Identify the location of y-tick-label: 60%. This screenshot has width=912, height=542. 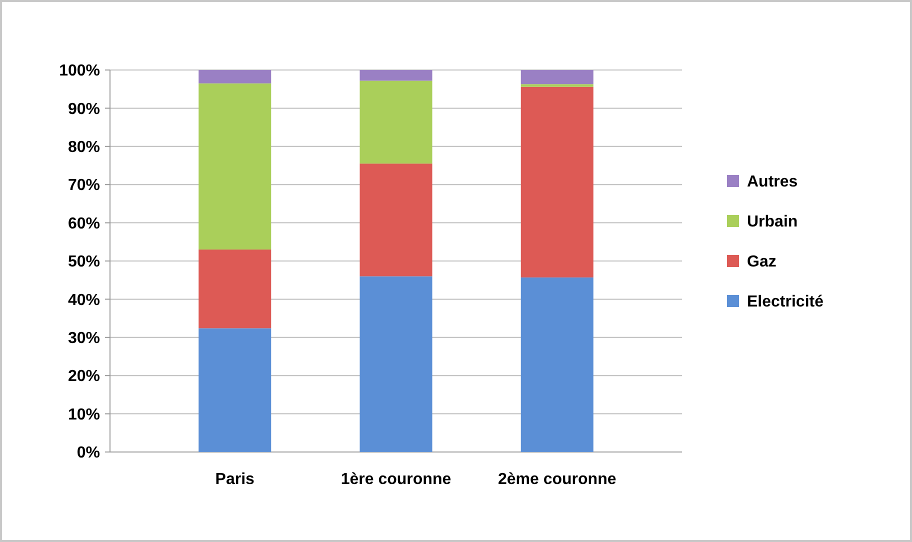
(84, 223).